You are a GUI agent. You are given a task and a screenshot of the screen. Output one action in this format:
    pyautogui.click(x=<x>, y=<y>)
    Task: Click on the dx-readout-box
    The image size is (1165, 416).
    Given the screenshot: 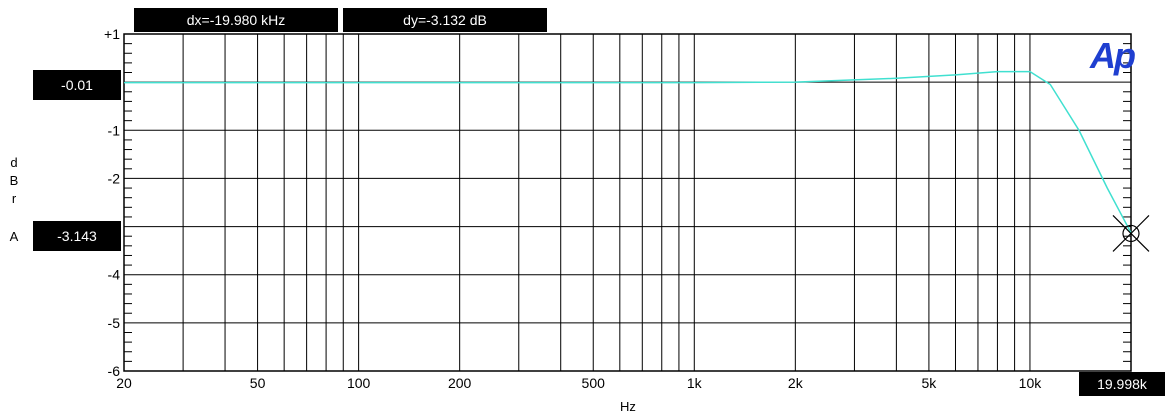 What is the action you would take?
    pyautogui.click(x=236, y=20)
    